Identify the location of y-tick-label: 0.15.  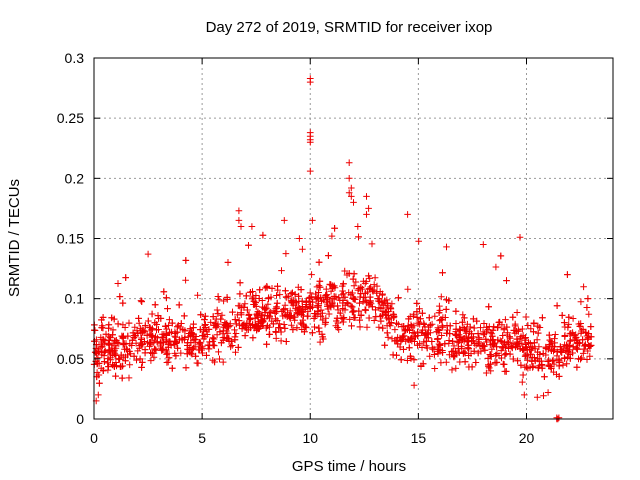
(70, 239).